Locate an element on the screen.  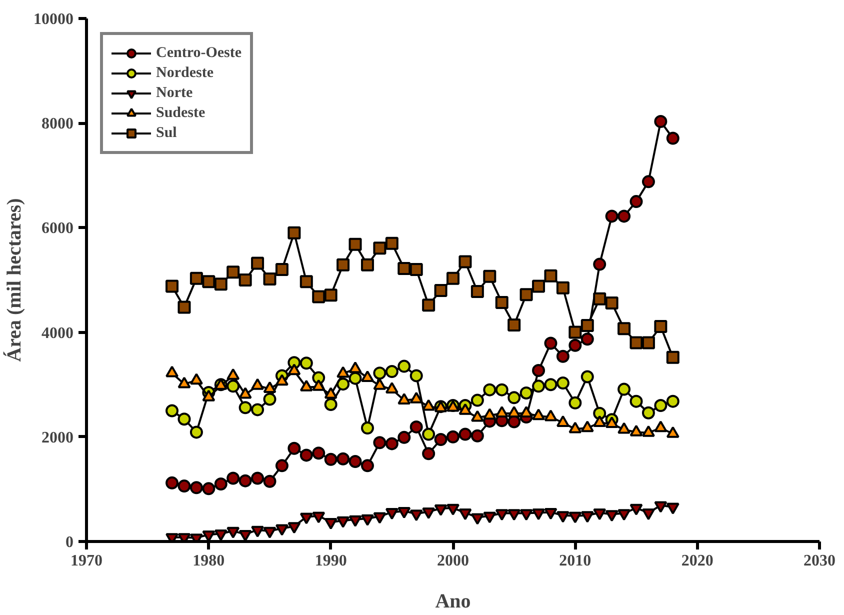
legend-label: Nordeste is located at coordinates (185, 73).